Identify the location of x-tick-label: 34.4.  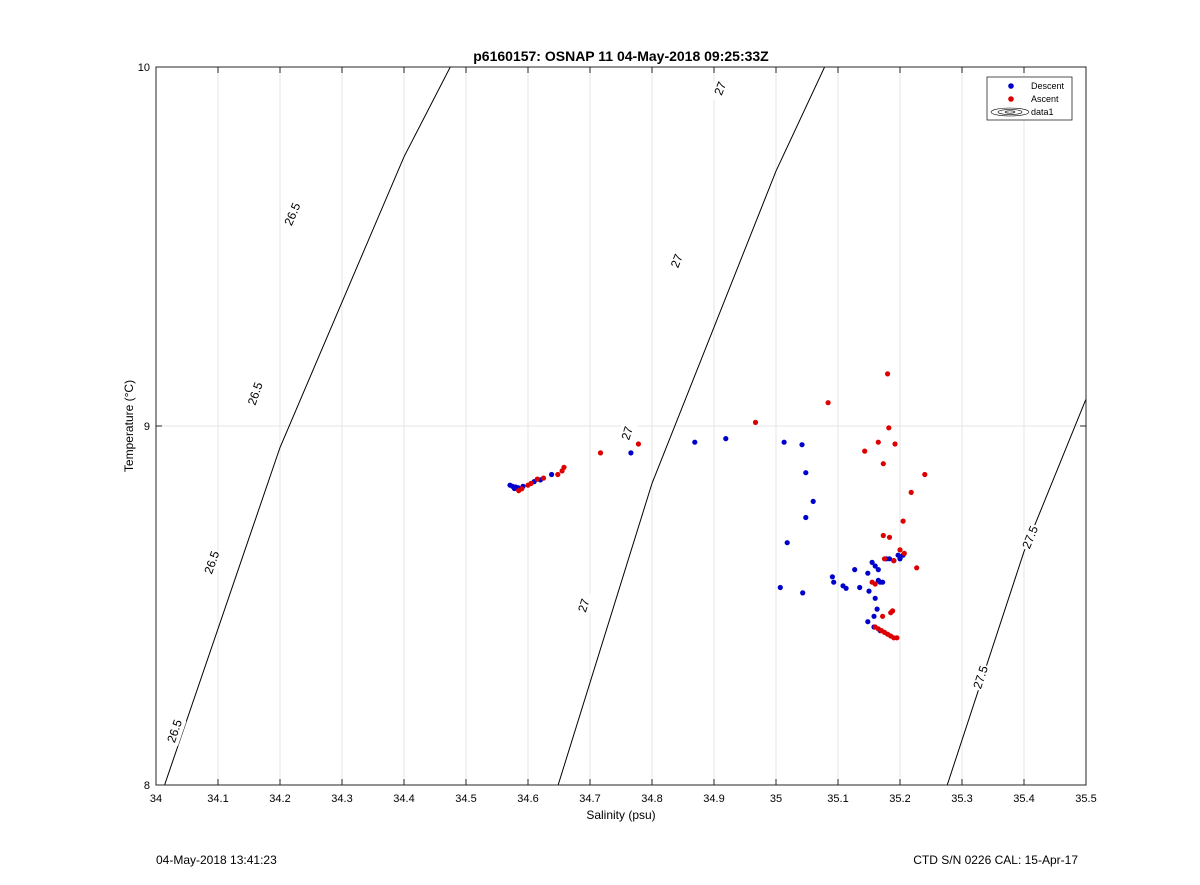
(403, 799).